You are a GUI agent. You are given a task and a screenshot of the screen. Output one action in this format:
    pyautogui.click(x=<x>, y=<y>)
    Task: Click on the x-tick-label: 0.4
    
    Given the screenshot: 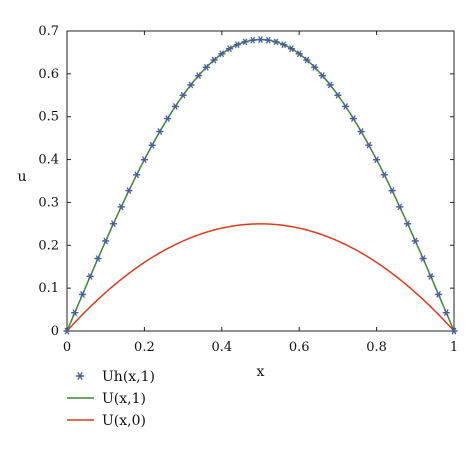 What is the action you would take?
    pyautogui.click(x=221, y=347)
    